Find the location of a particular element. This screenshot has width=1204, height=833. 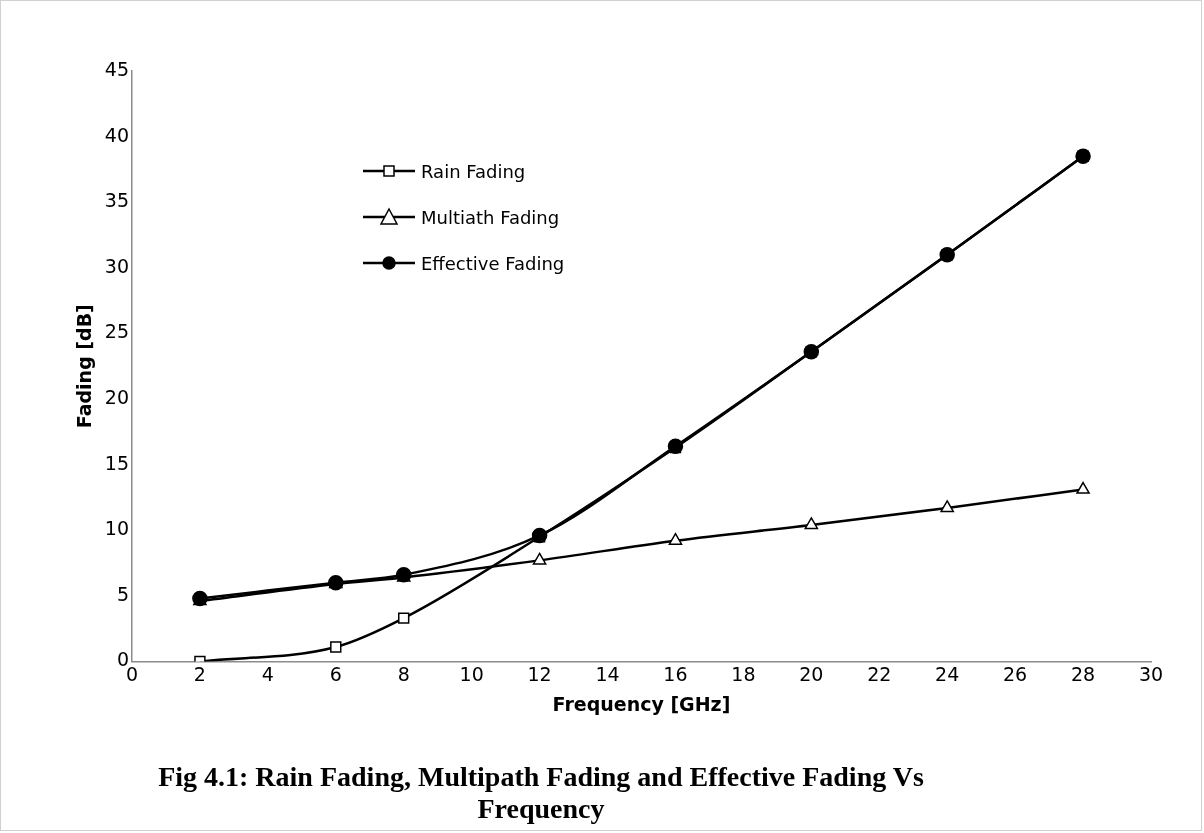

y-tick-label: 35 is located at coordinates (116, 200).